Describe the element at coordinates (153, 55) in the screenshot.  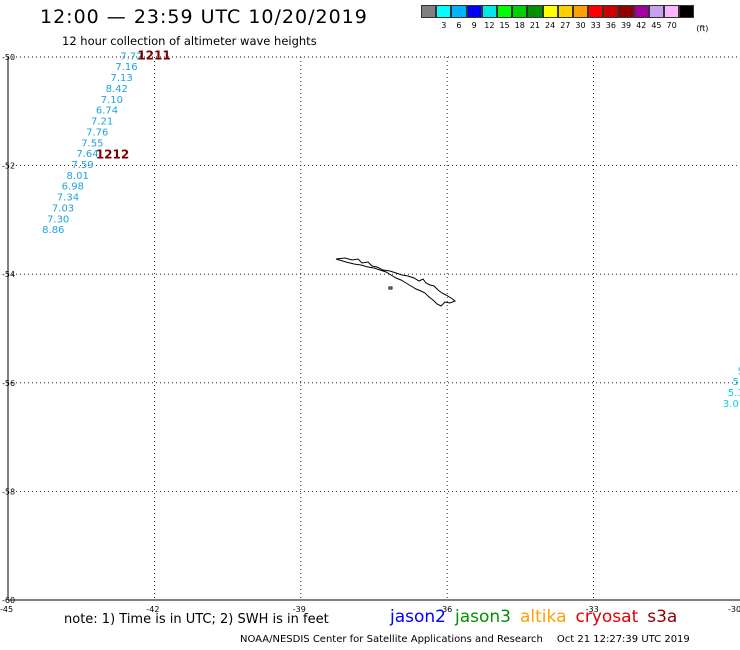
I see `track-time-label: 1211` at that location.